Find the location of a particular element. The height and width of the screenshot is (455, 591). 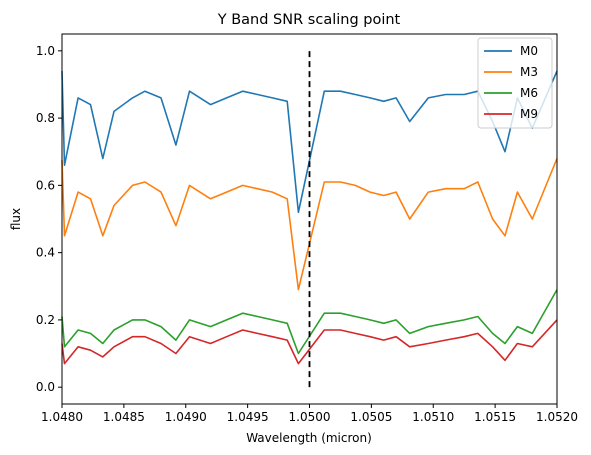

legend-label-m9: M9 is located at coordinates (529, 114).